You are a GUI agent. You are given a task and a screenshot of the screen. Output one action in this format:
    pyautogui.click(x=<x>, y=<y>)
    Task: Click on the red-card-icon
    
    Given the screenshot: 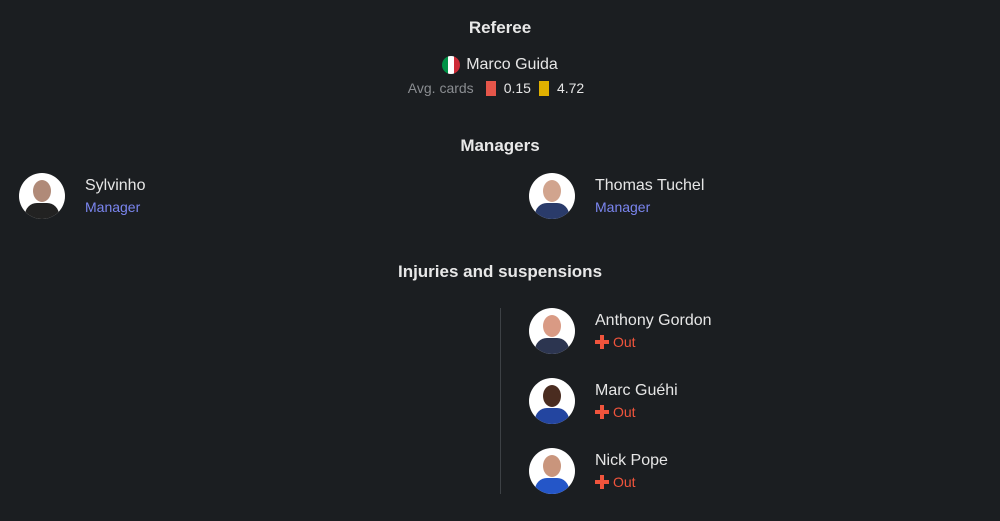 What is the action you would take?
    pyautogui.click(x=490, y=88)
    